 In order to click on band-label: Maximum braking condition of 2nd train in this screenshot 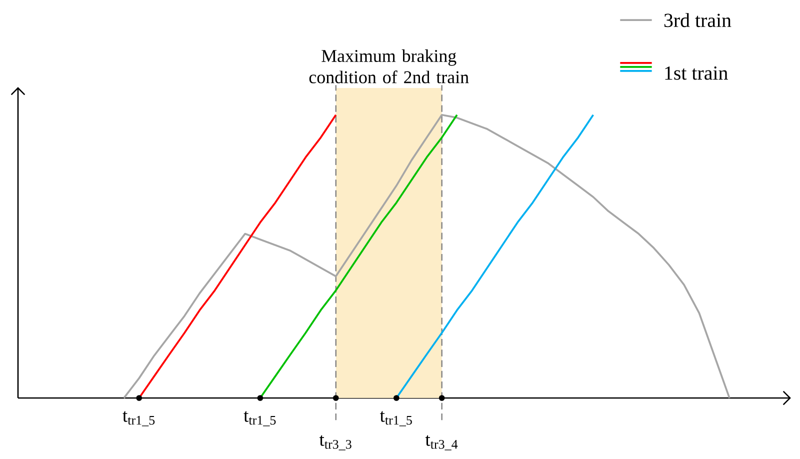, I will do `click(389, 66)`.